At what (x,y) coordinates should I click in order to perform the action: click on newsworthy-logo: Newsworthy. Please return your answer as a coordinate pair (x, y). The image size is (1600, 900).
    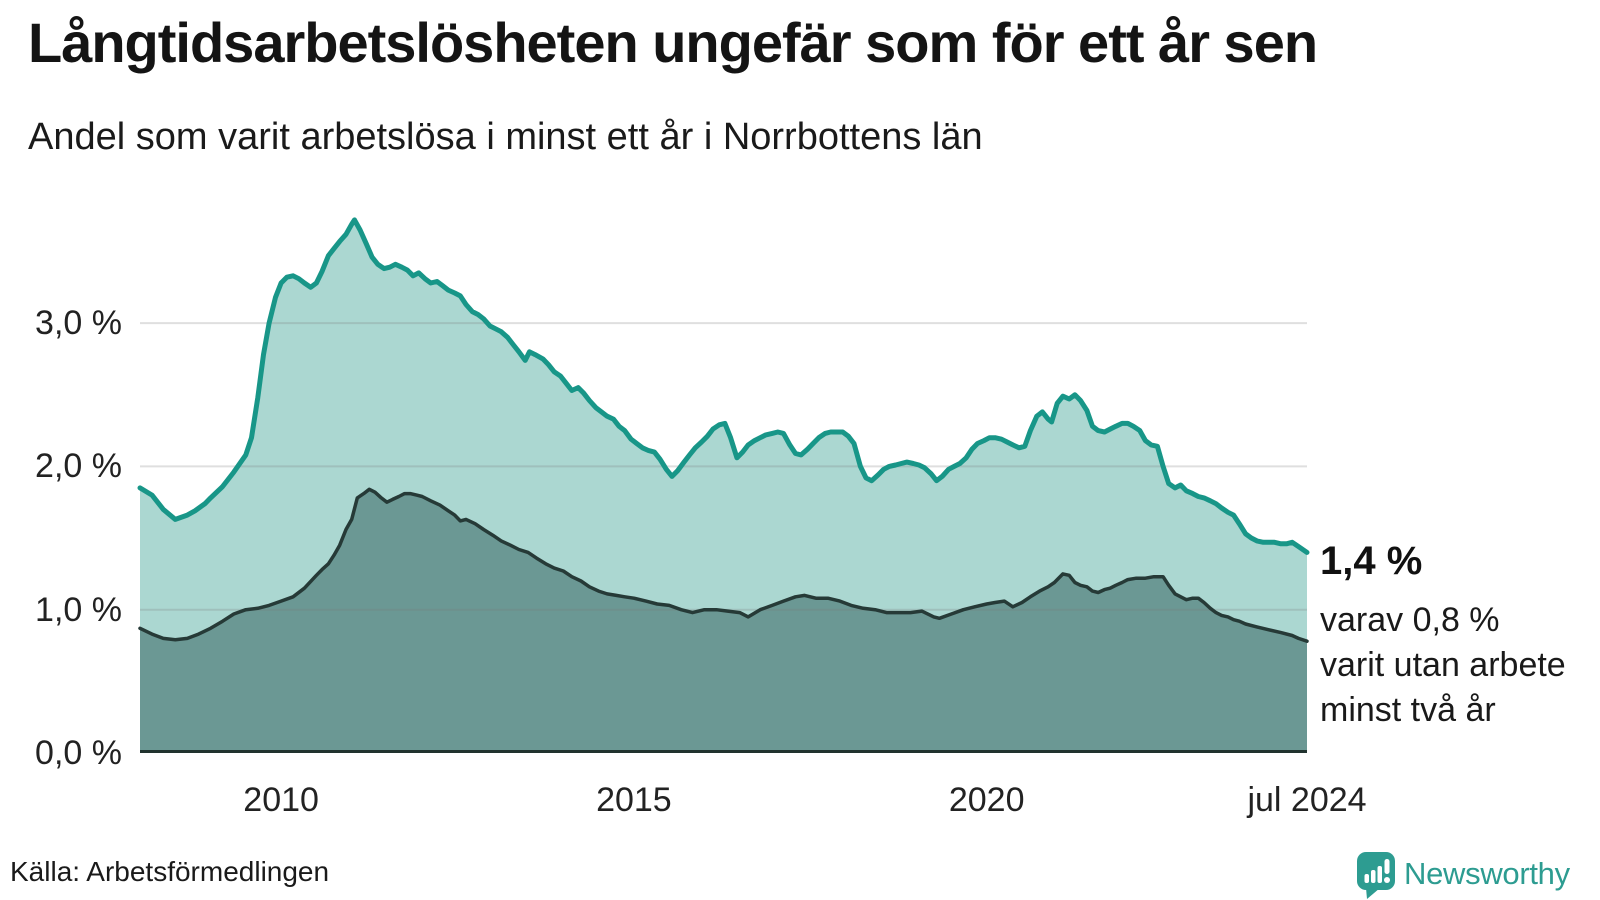
    Looking at the image, I should click on (1463, 875).